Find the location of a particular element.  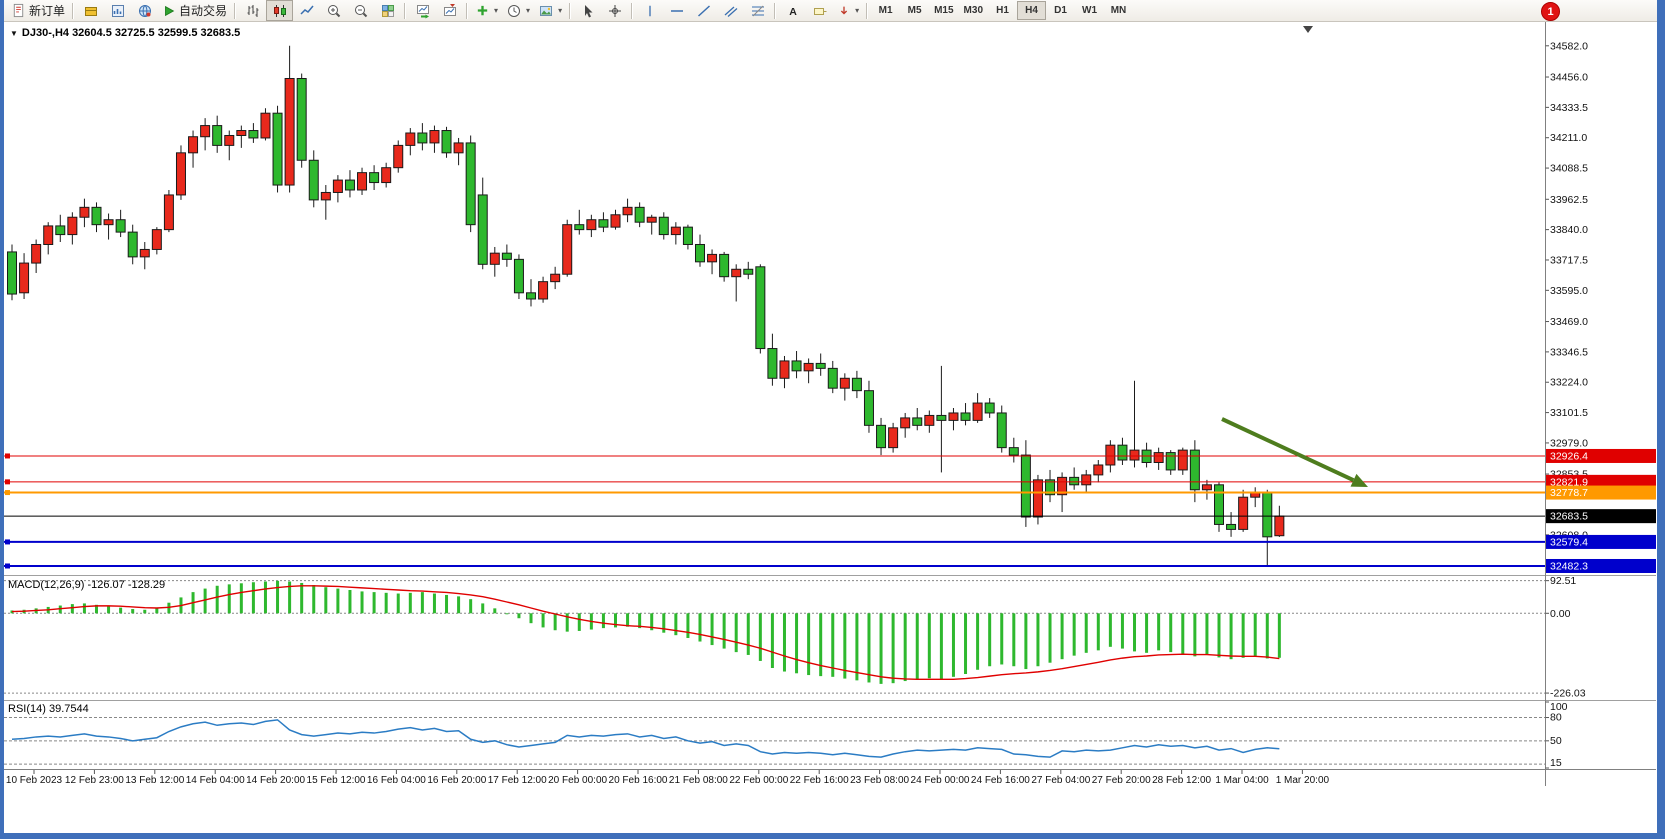

fibonacci-button is located at coordinates (757, 10).